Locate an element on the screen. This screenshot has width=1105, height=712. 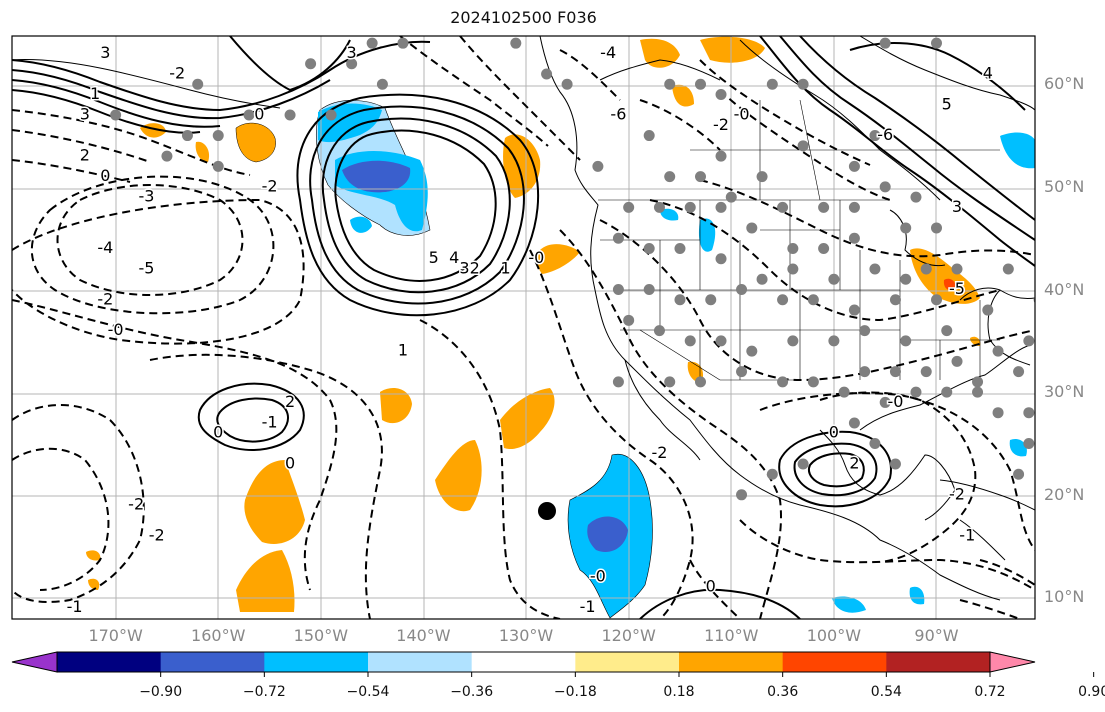
location-marker is located at coordinates (547, 511).